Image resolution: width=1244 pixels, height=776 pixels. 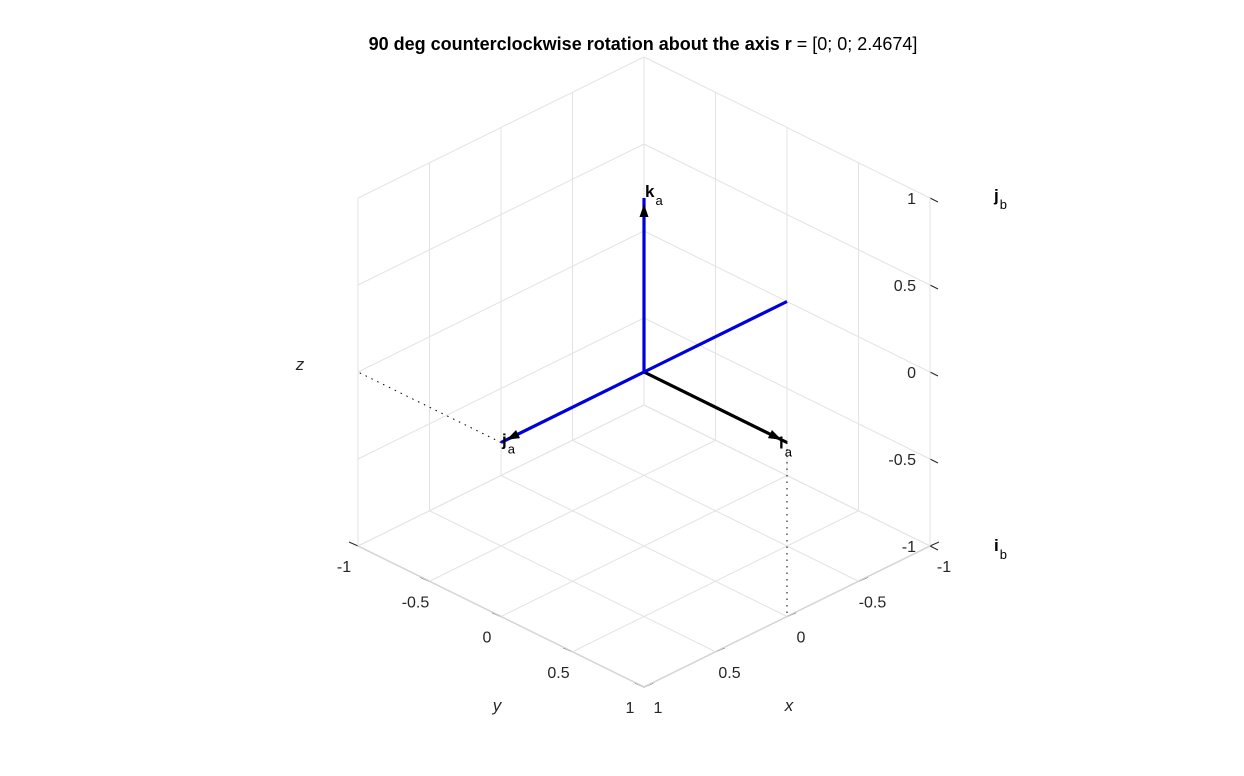 What do you see at coordinates (487, 638) in the screenshot?
I see `y-tick-label: 0` at bounding box center [487, 638].